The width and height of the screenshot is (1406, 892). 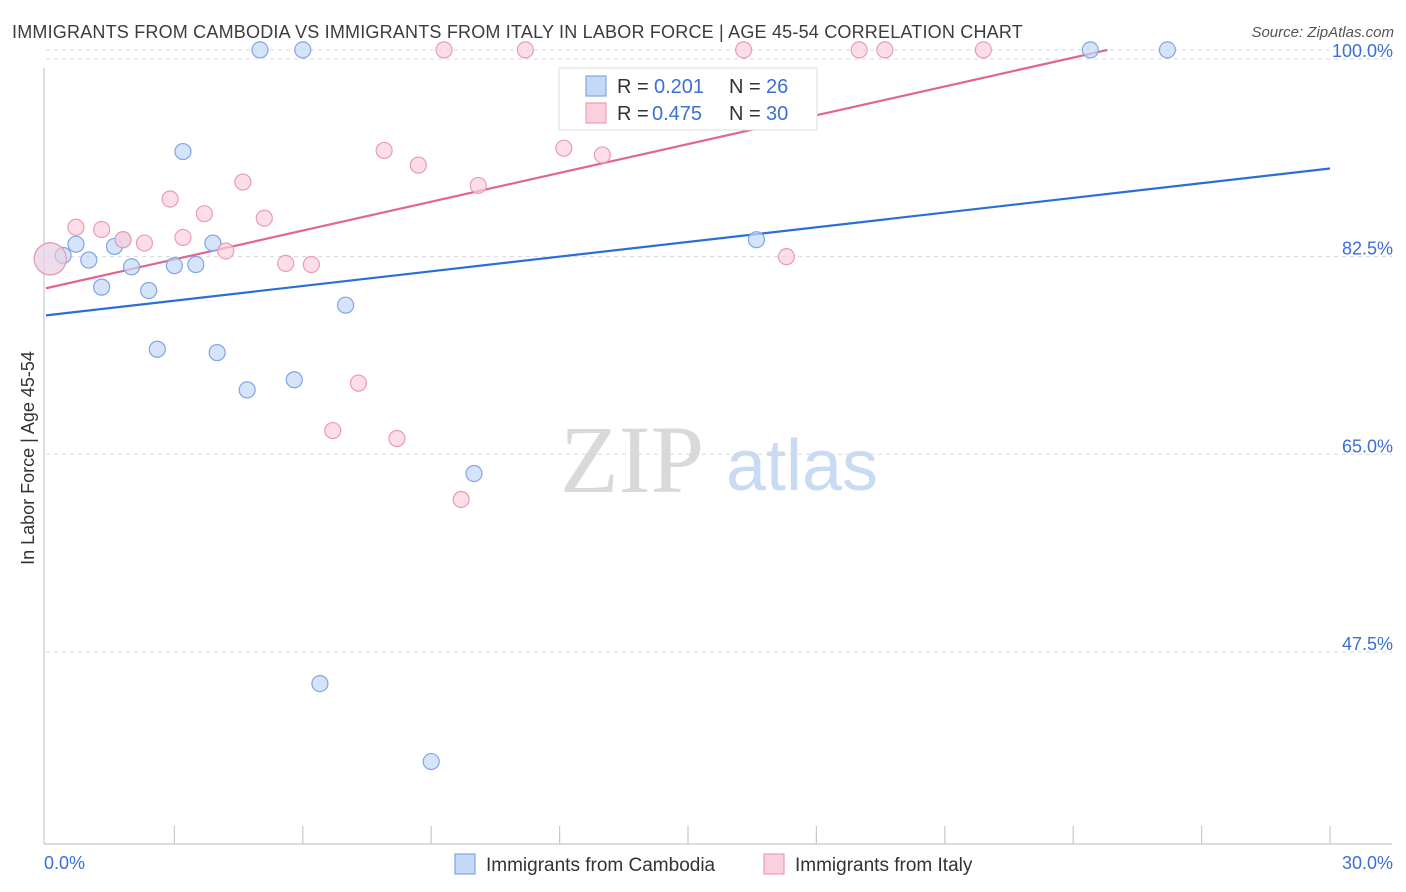 I want to click on legend-r-value-blue: 0.201, so click(x=679, y=87).